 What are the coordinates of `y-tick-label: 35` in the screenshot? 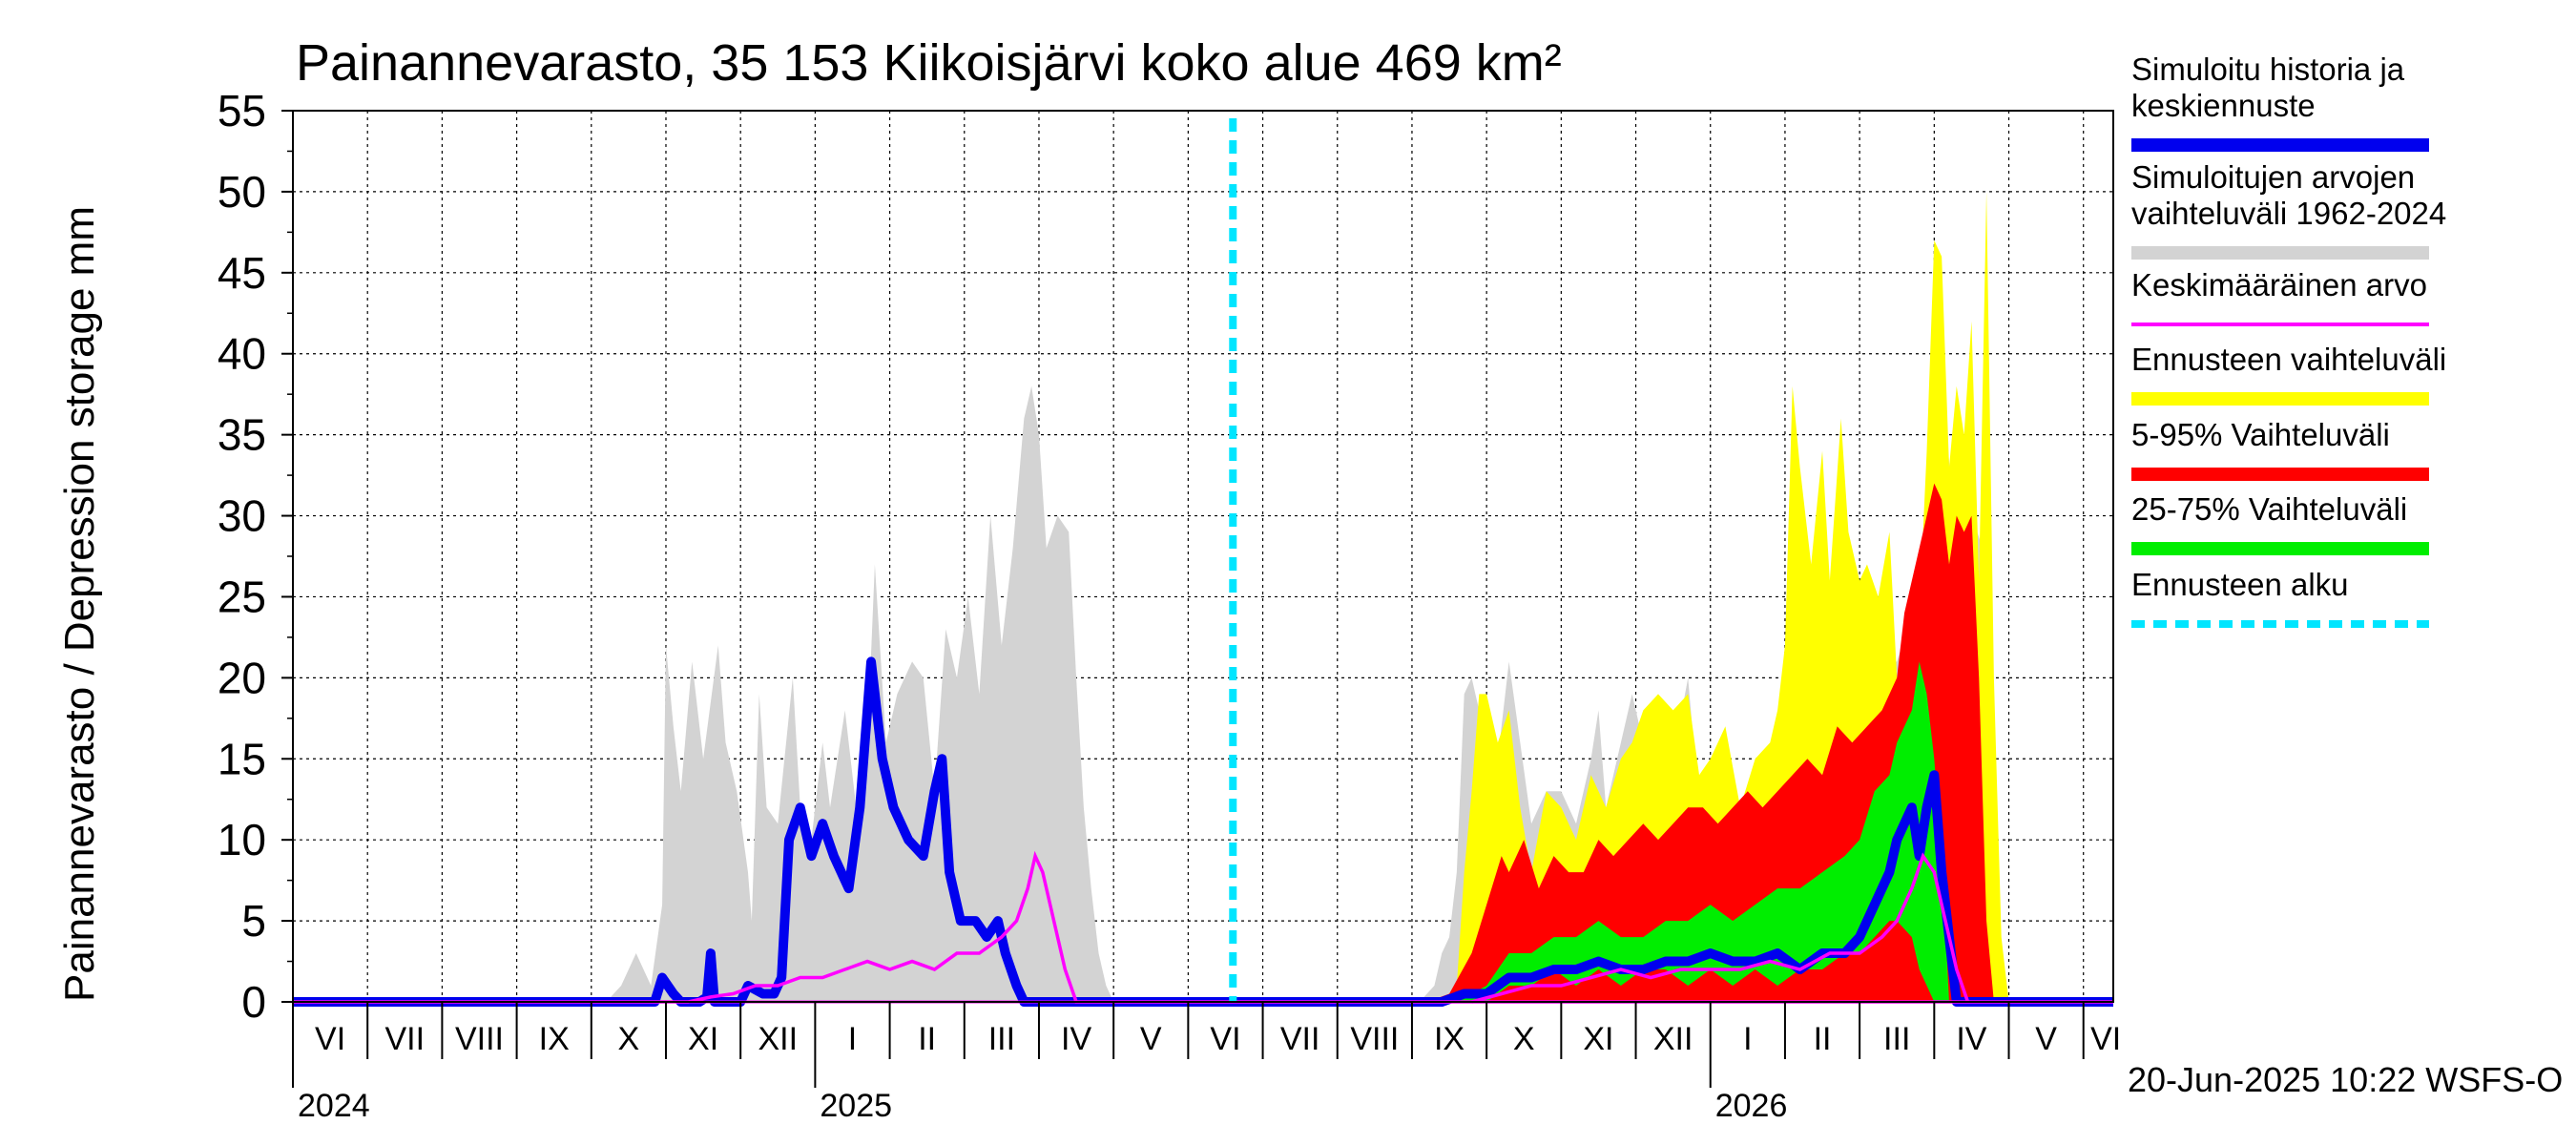 It's located at (242, 435).